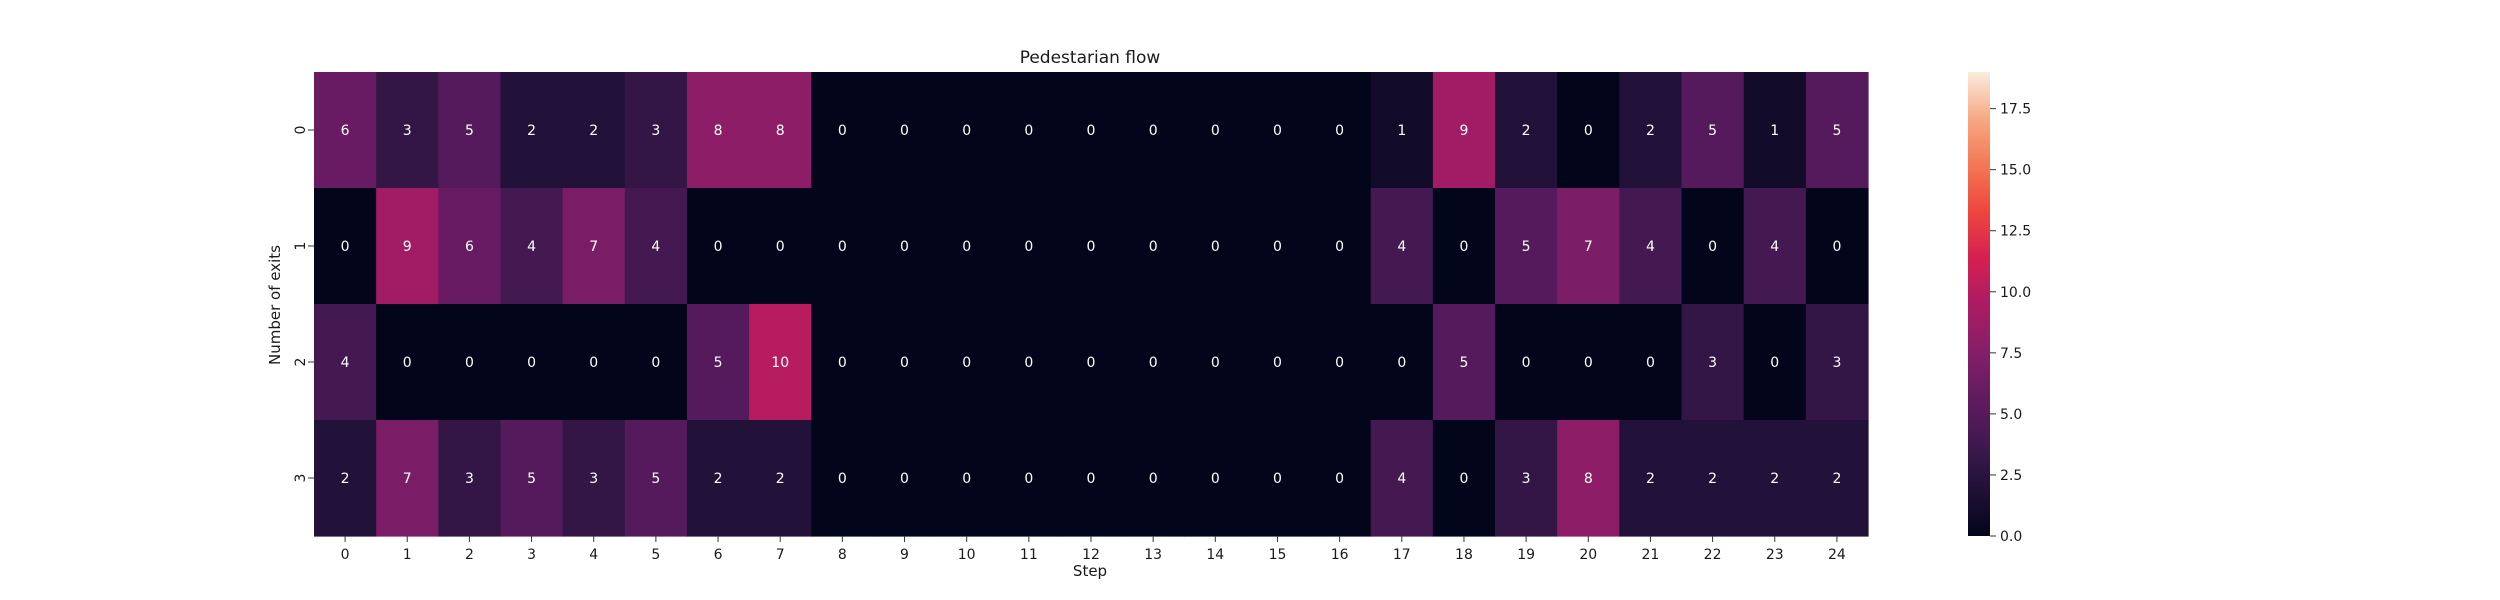 This screenshot has height=600, width=2500. I want to click on colorbar-tick-label: 17.5, so click(2015, 110).